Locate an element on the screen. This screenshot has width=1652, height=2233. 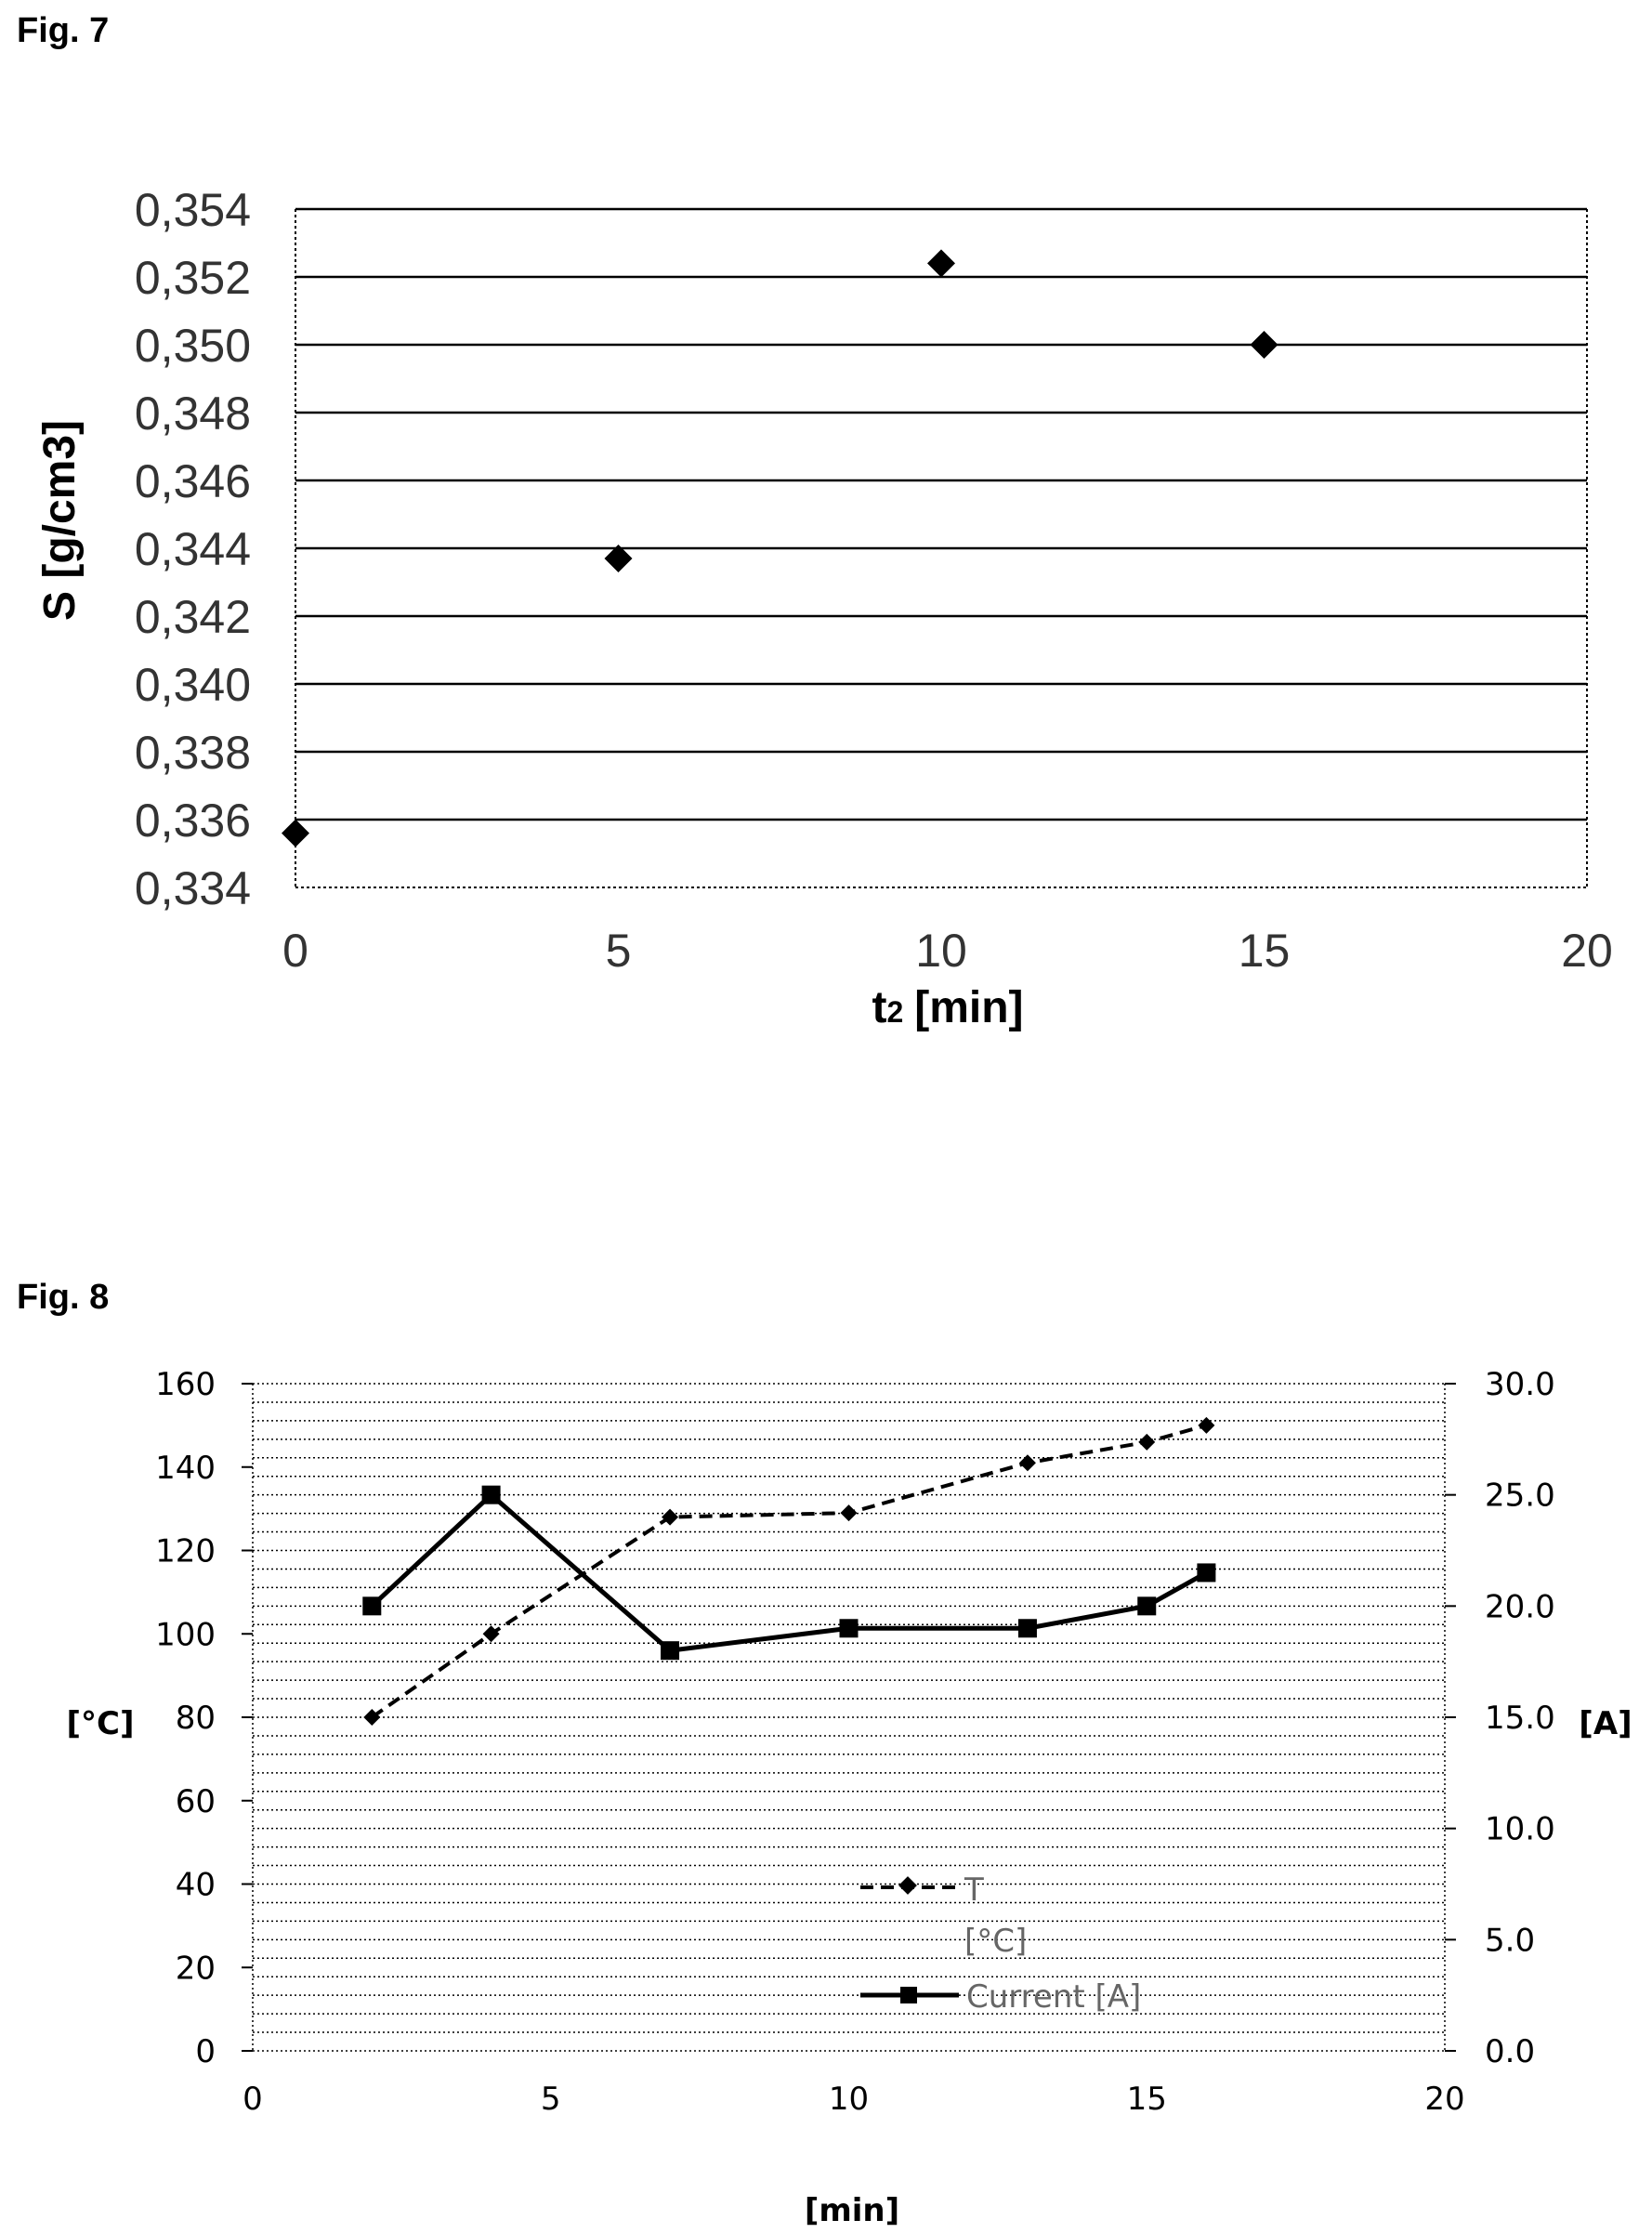
fig8-right-tick-label: 15.0 is located at coordinates (1520, 1718).